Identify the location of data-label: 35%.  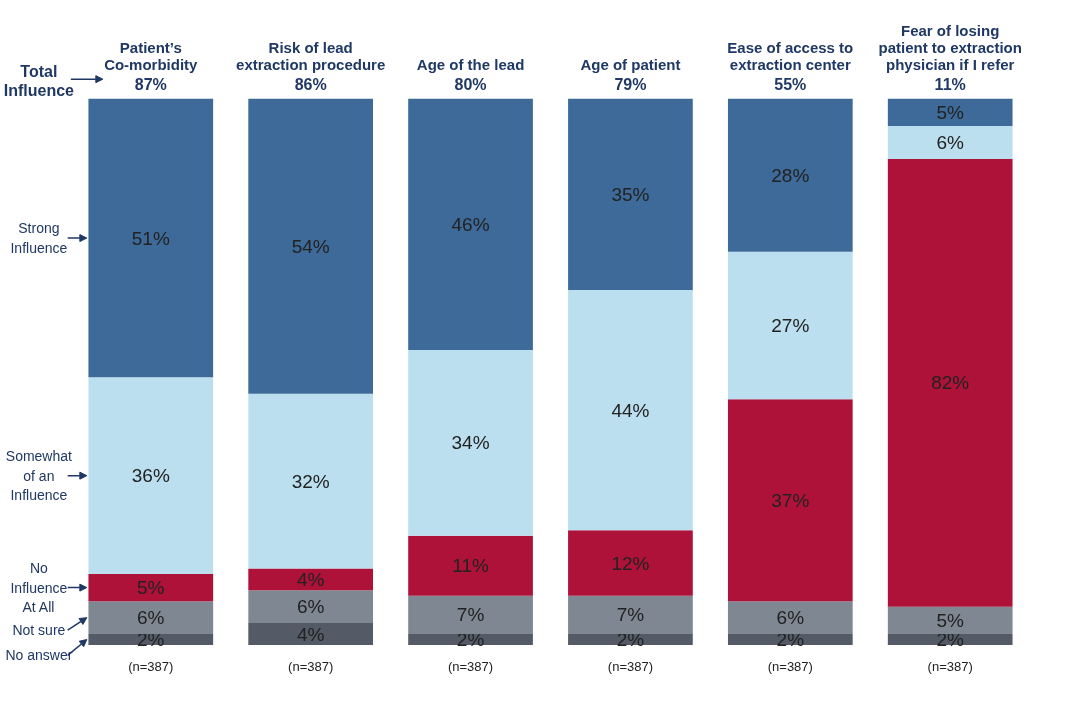
(630, 194).